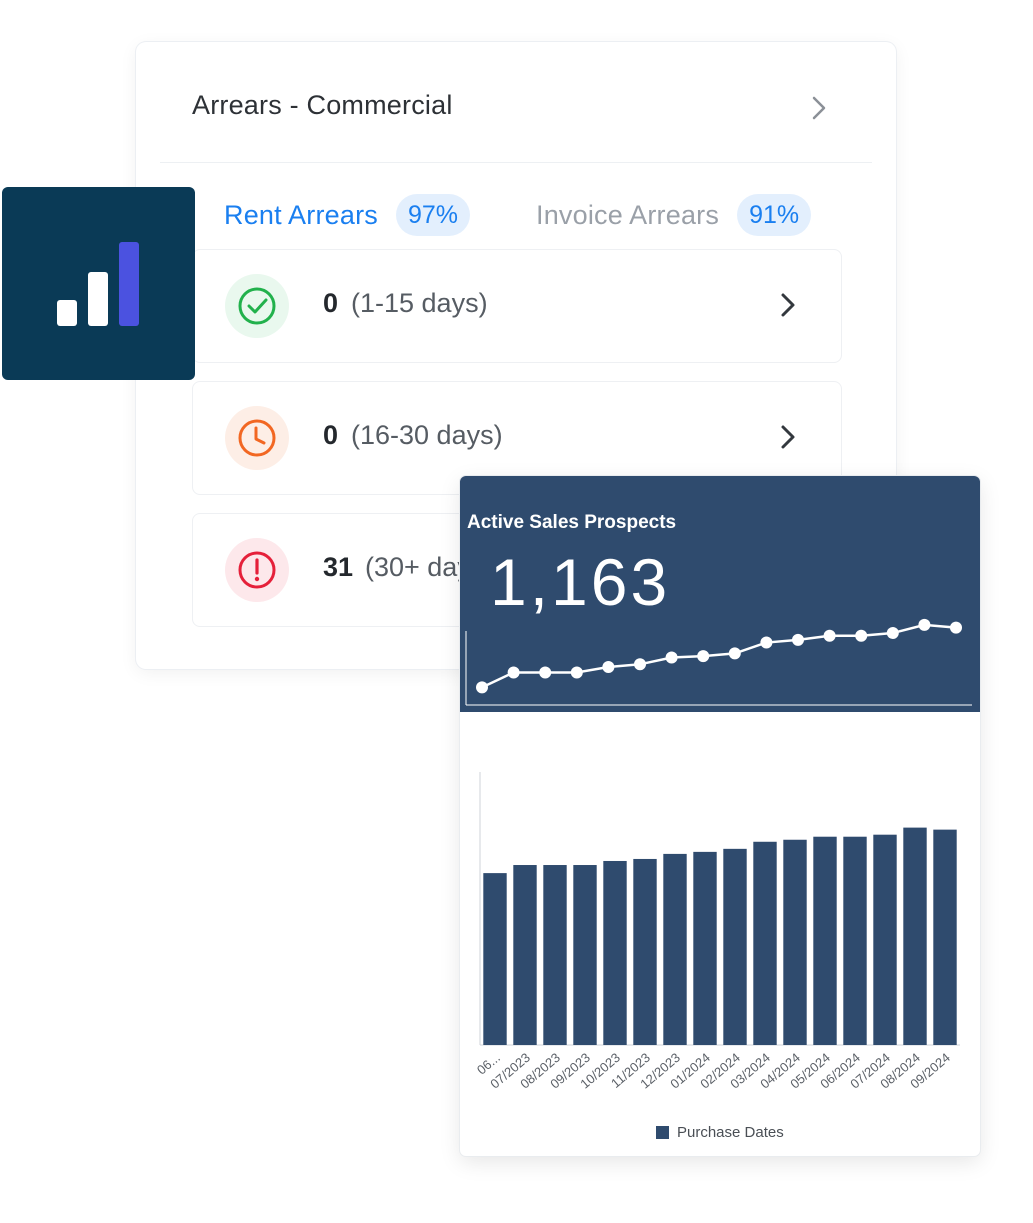 The height and width of the screenshot is (1223, 1033). I want to click on sparkline-series, so click(719, 656).